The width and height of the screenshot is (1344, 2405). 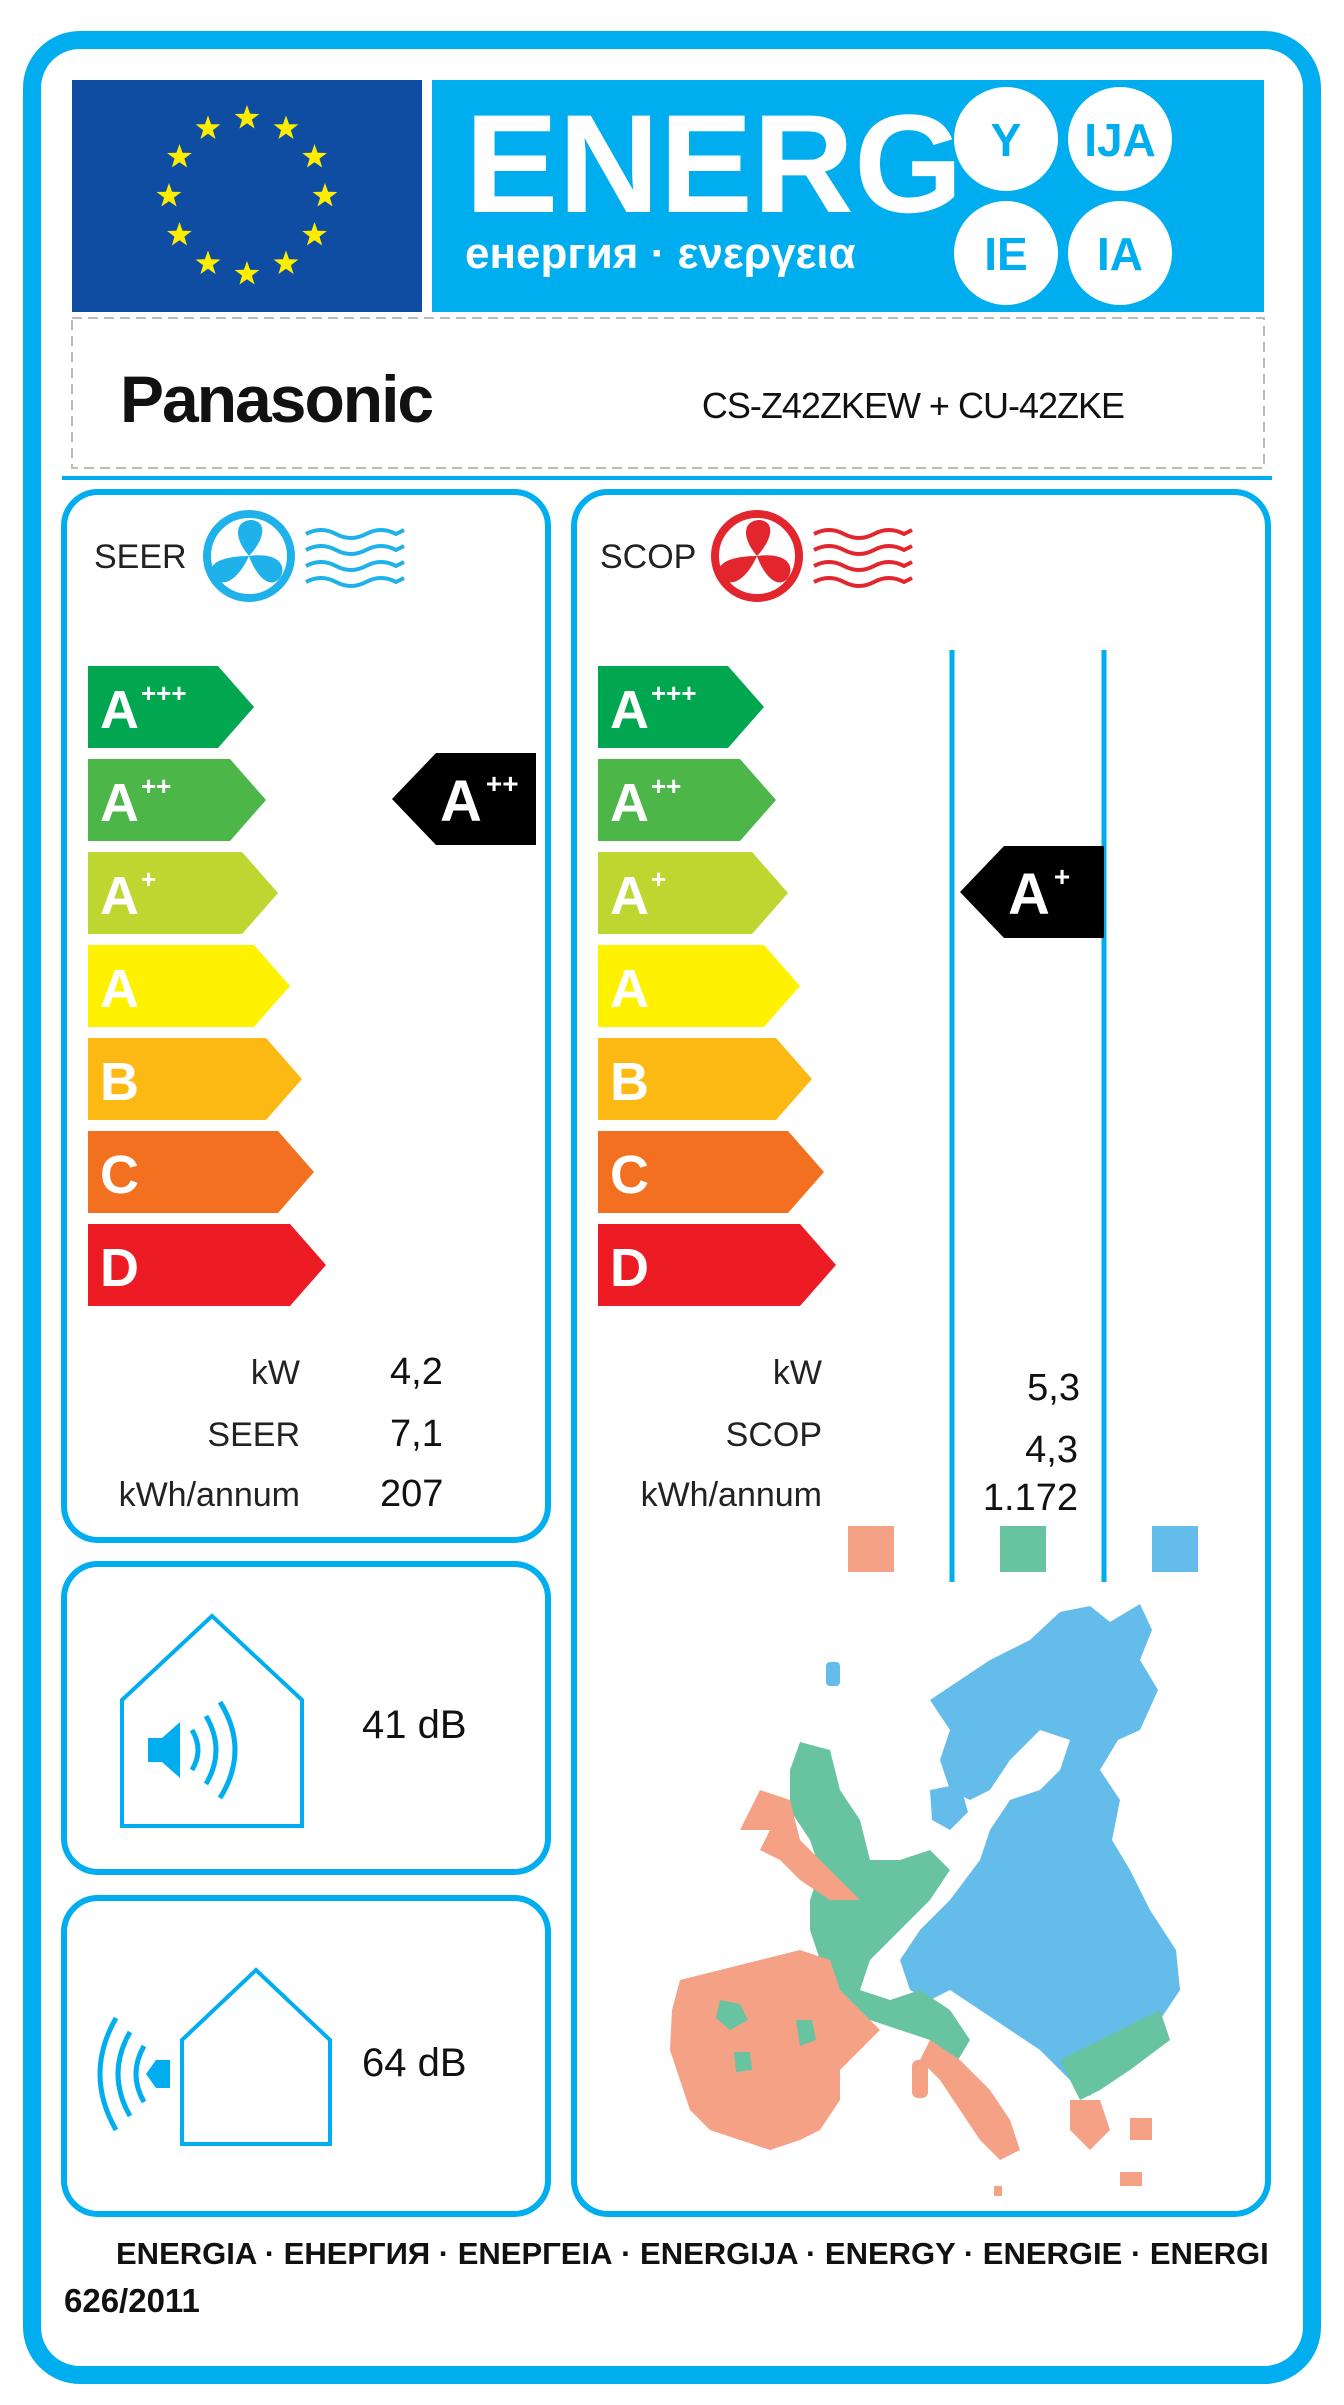 I want to click on suffix-circle-ie, so click(x=1006, y=253).